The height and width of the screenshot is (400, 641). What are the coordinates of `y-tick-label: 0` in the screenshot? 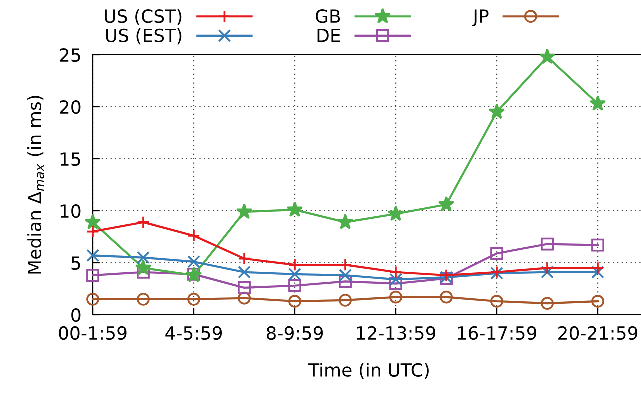 It's located at (76, 315).